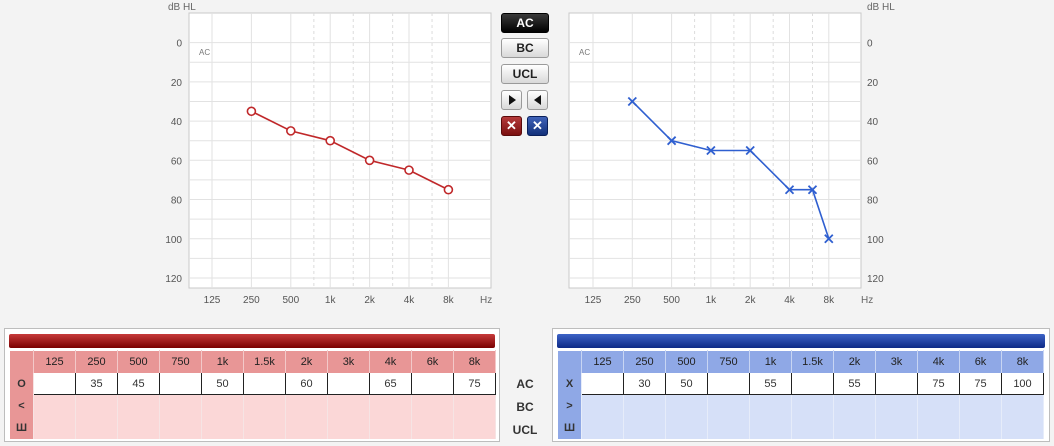 This screenshot has width=1054, height=446. What do you see at coordinates (569, 383) in the screenshot?
I see `row-symbol: X` at bounding box center [569, 383].